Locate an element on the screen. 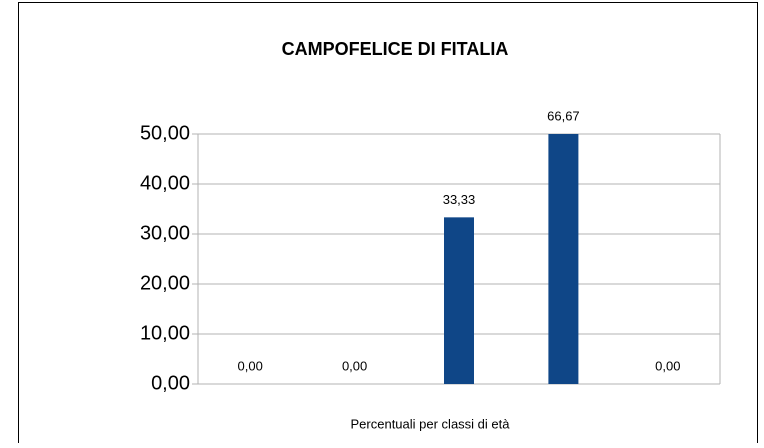 The width and height of the screenshot is (764, 448). y-tick-label: 30,00 is located at coordinates (165, 233).